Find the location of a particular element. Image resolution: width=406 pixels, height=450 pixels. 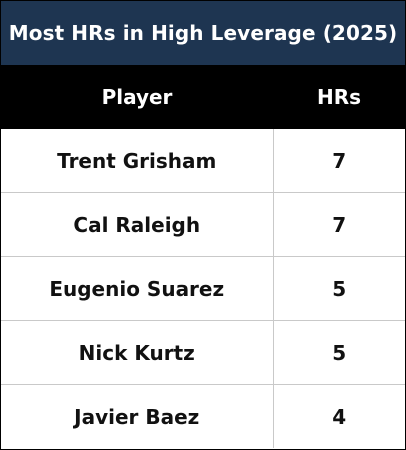

table-row: Eugenio Suarez 5 is located at coordinates (203, 288).